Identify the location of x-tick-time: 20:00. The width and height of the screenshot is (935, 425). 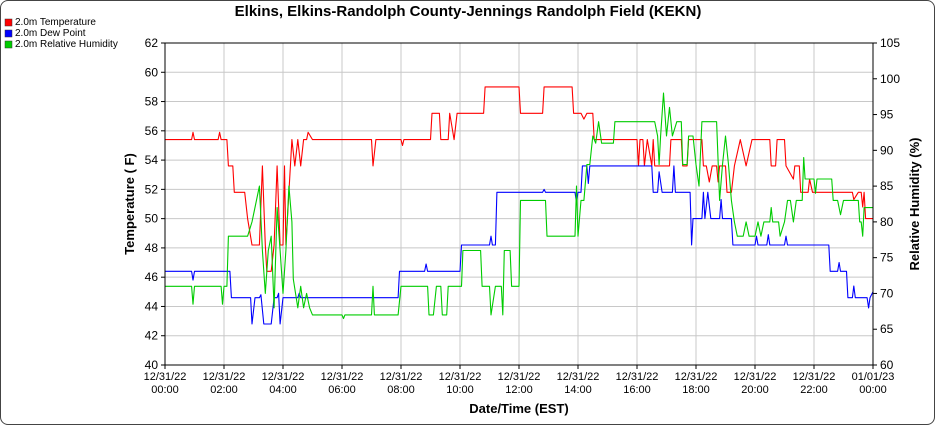
(755, 390).